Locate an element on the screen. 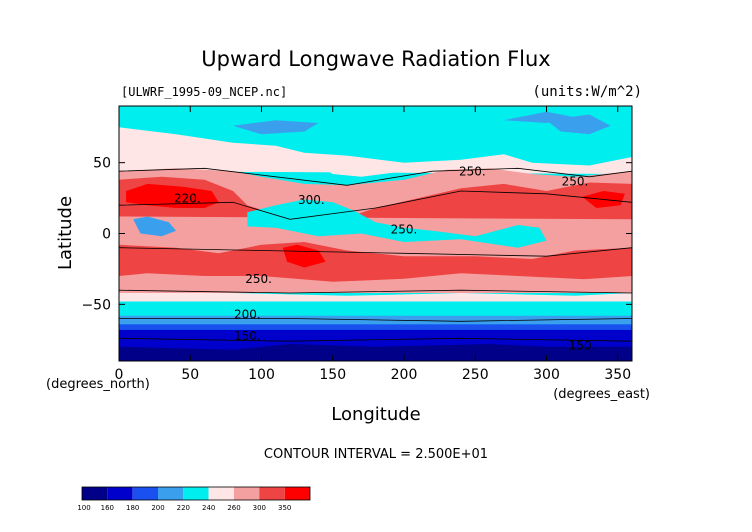 The width and height of the screenshot is (752, 532). contour-interval-note: CONTOUR INTERVAL = 2.500E+01 is located at coordinates (376, 454).